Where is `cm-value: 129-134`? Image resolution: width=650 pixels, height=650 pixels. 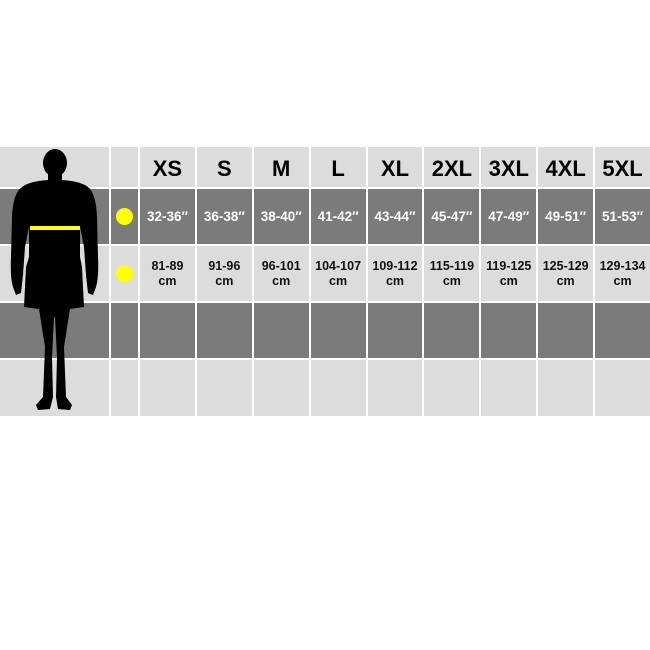
cm-value: 129-134 is located at coordinates (622, 265).